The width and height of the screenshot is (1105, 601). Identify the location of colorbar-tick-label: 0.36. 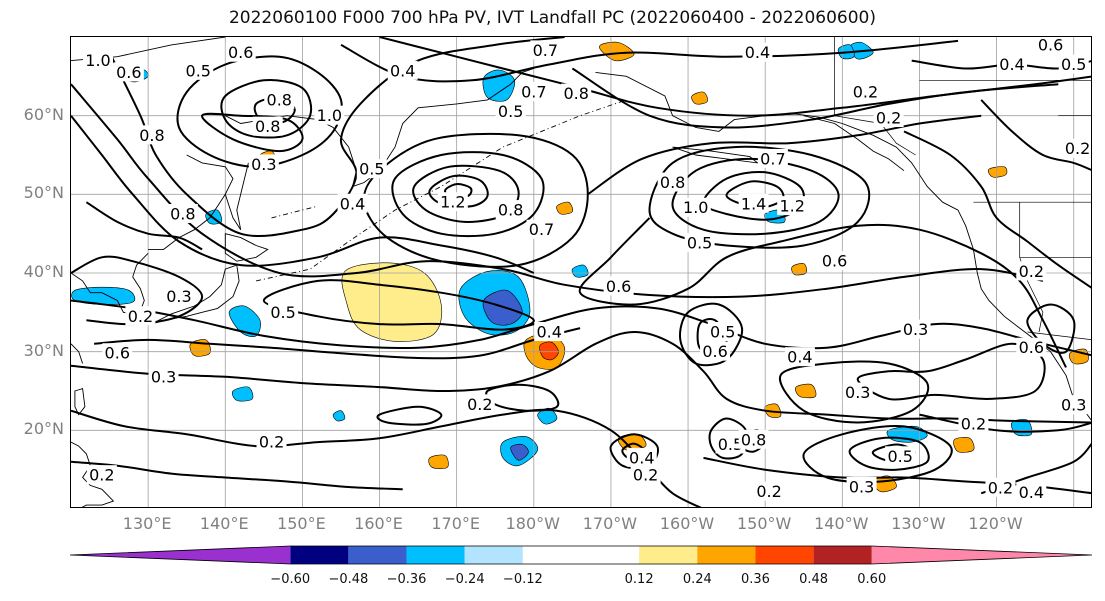
(755, 579).